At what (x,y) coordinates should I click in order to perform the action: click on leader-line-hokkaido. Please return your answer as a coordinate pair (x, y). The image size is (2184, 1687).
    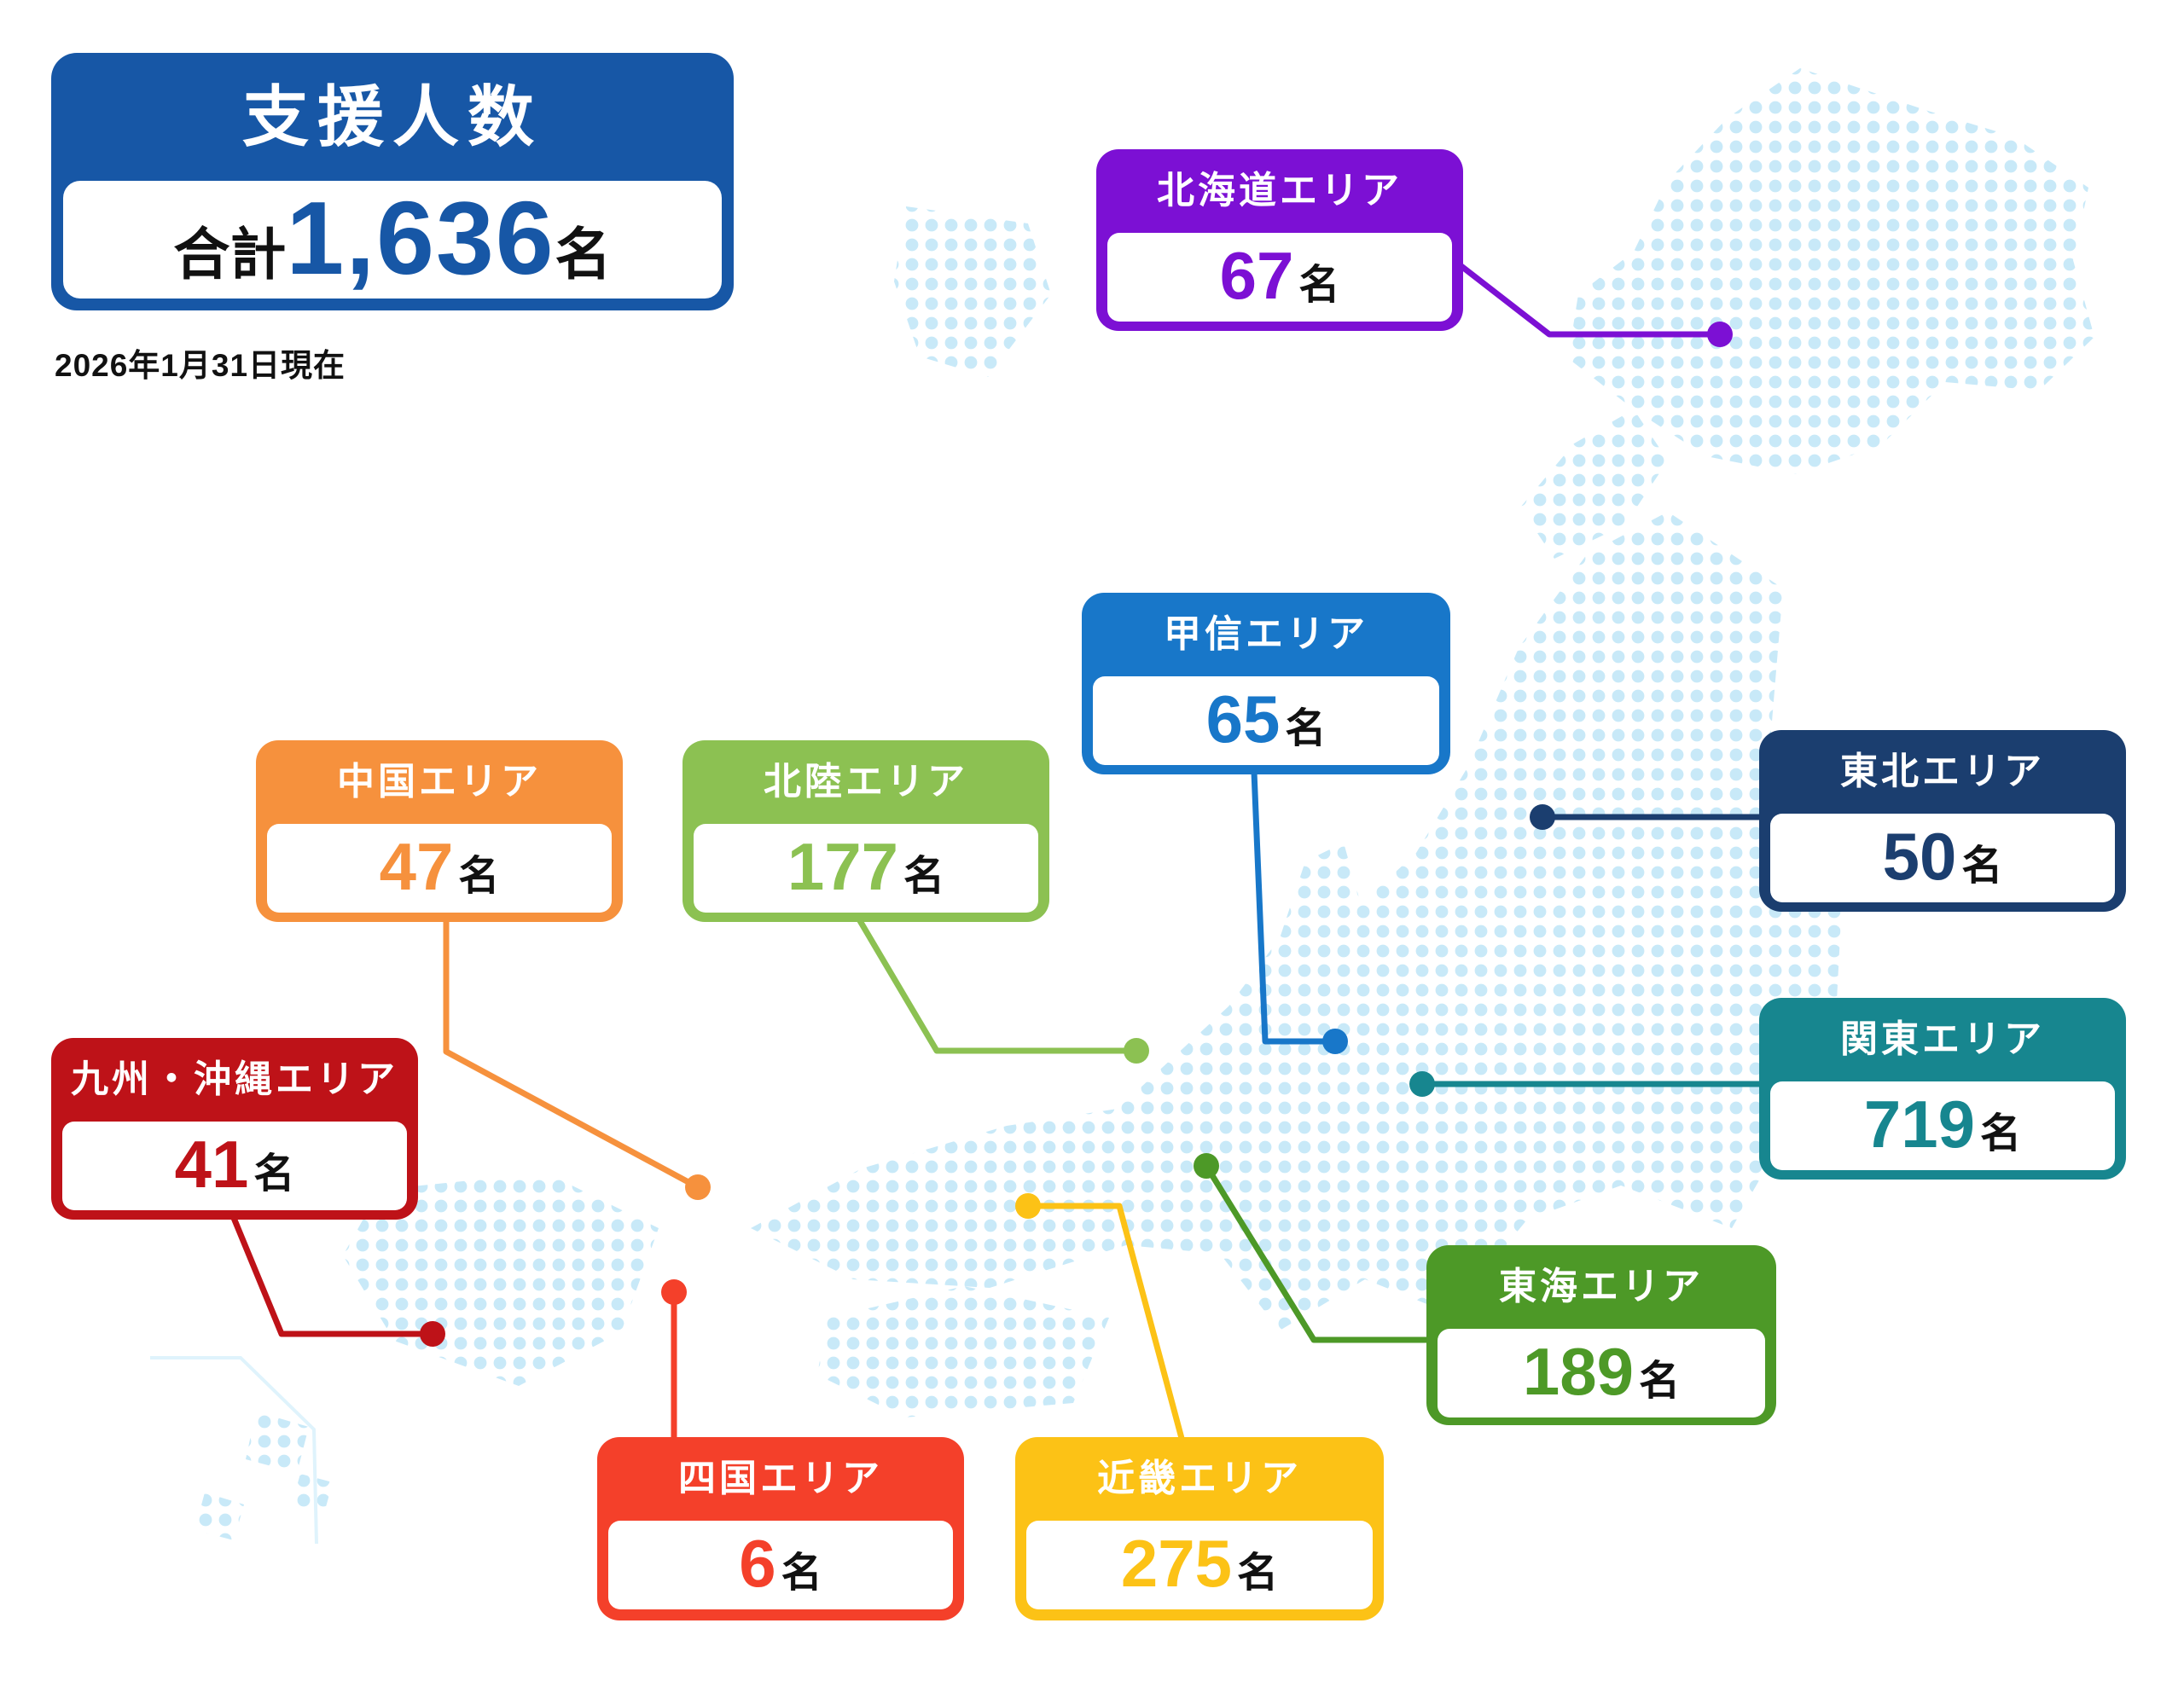
    Looking at the image, I should click on (1576, 289).